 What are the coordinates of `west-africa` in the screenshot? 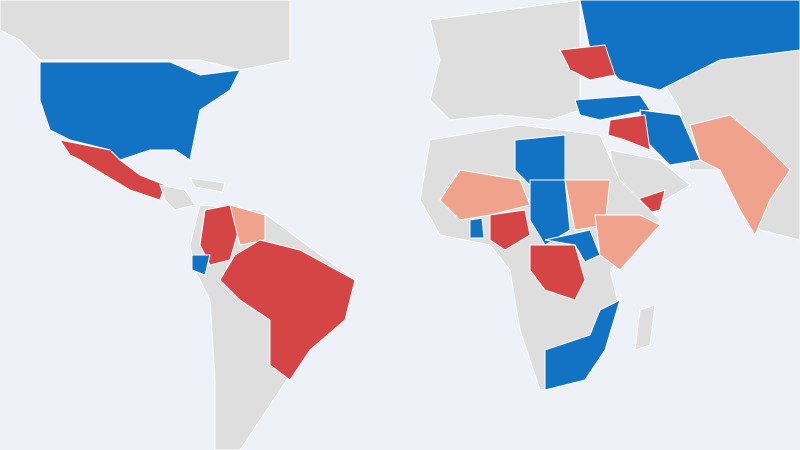 It's located at (477, 228).